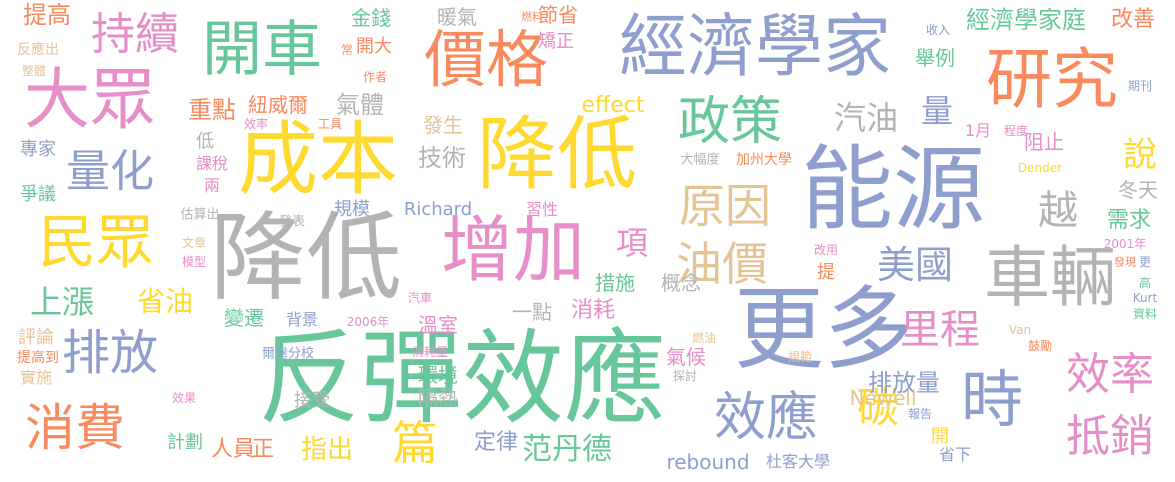  I want to click on word: 期刊, so click(1140, 86).